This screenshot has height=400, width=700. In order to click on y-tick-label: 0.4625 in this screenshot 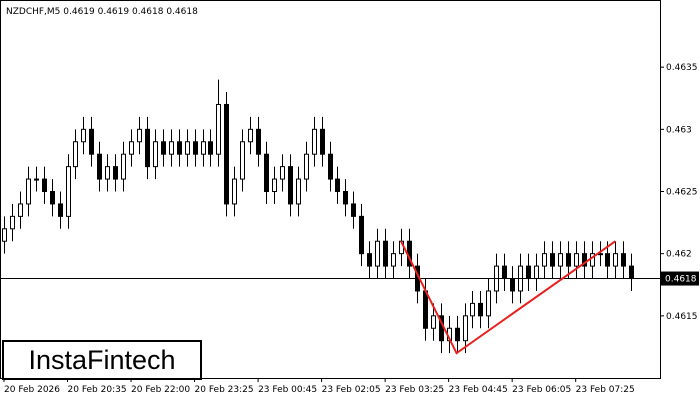, I will do `click(682, 193)`.